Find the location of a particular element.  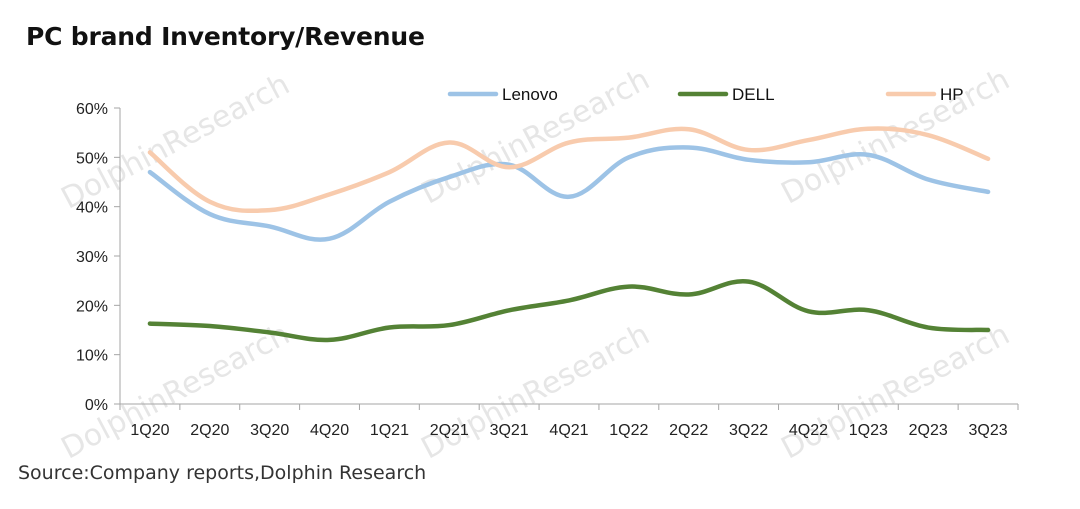

y-tick-label: 20% is located at coordinates (92, 306).